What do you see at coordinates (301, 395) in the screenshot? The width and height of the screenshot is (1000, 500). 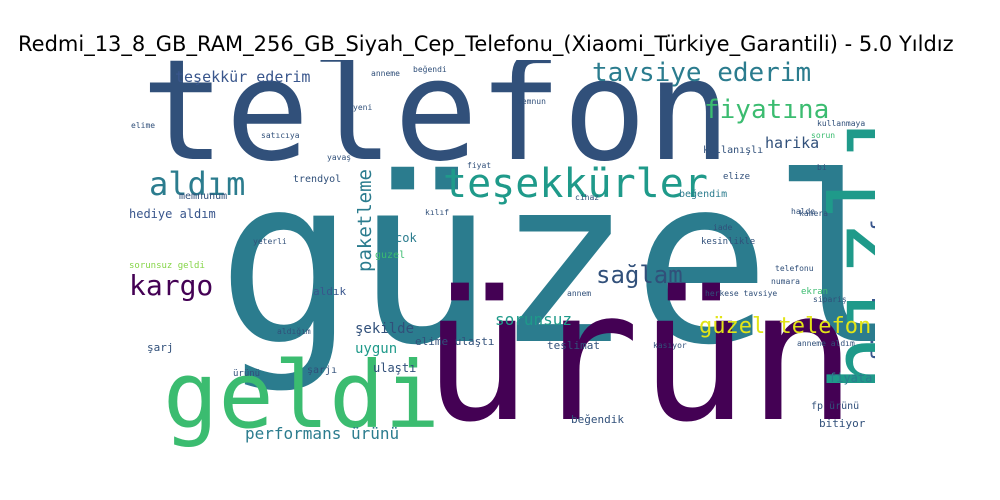 I see `word-geldi: geldi` at bounding box center [301, 395].